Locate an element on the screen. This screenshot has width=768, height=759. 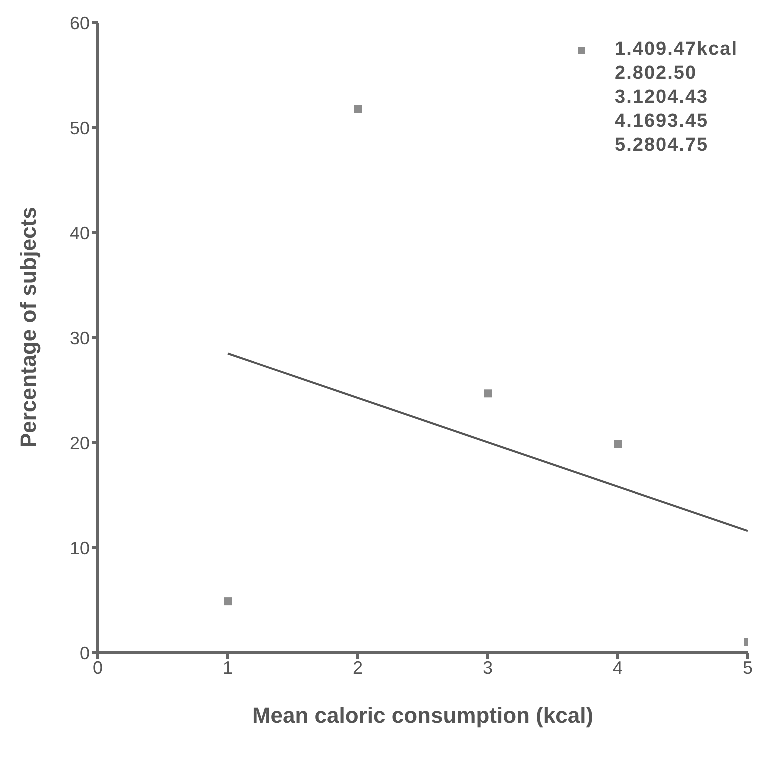
x-tick-label: 5 is located at coordinates (748, 668).